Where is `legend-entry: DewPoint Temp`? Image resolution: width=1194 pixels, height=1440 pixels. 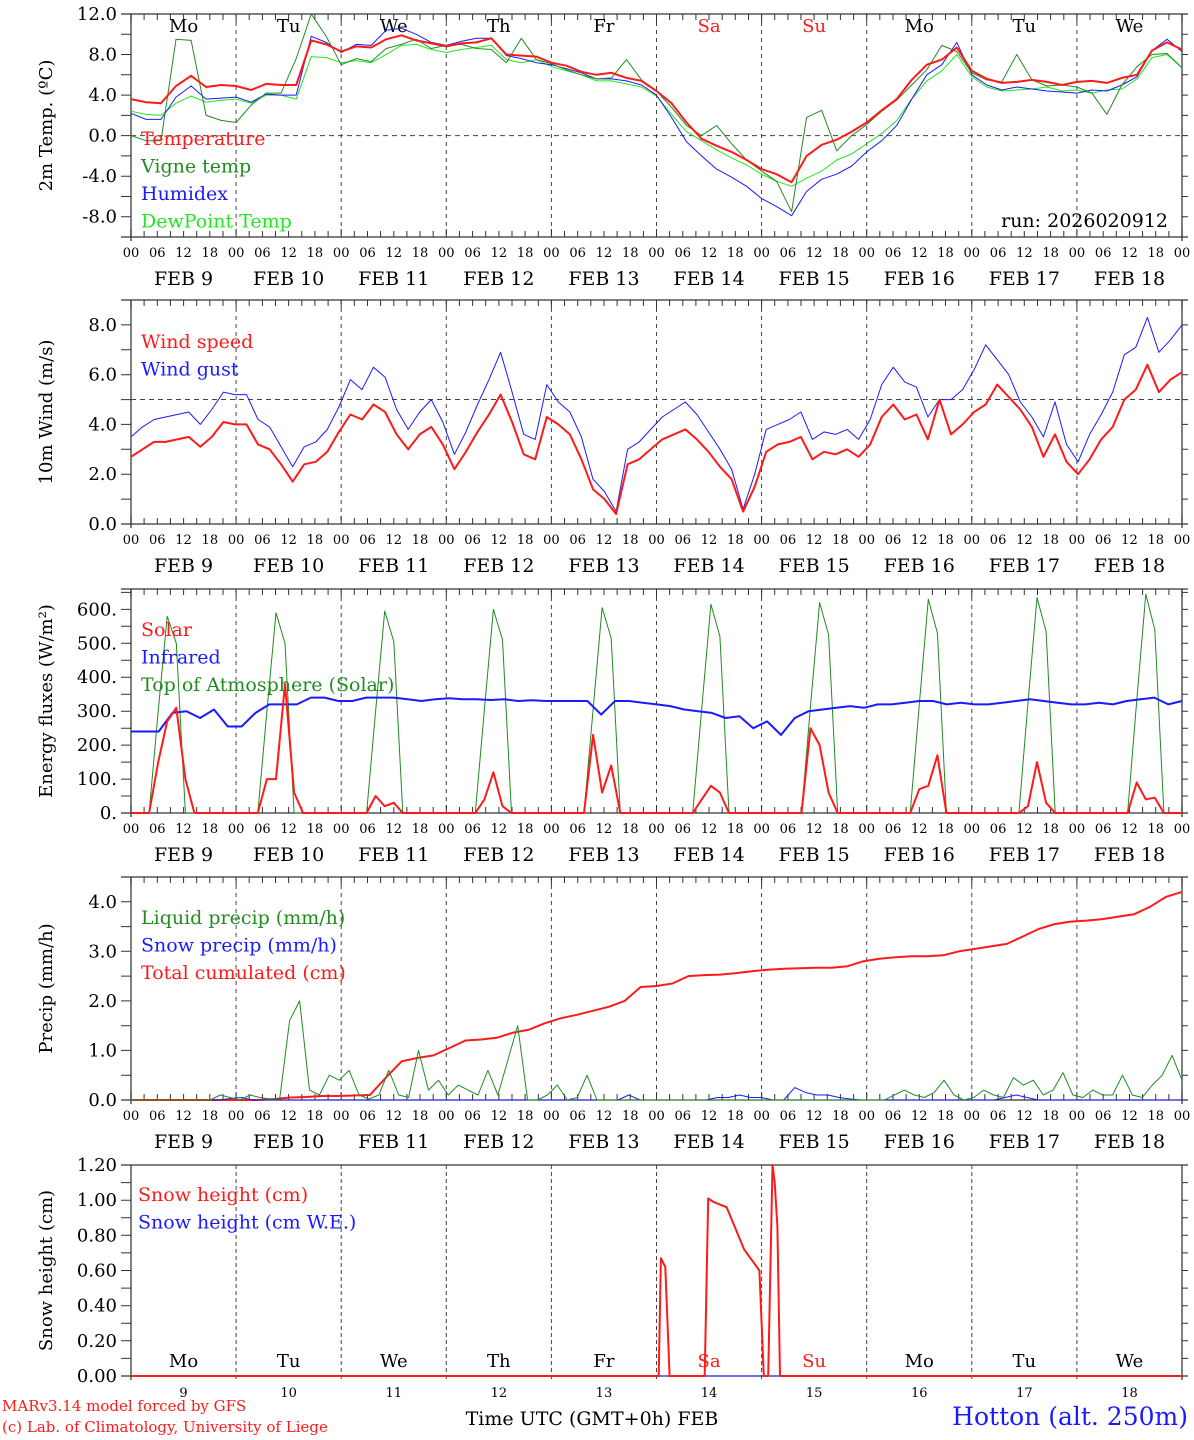 legend-entry: DewPoint Temp is located at coordinates (216, 222).